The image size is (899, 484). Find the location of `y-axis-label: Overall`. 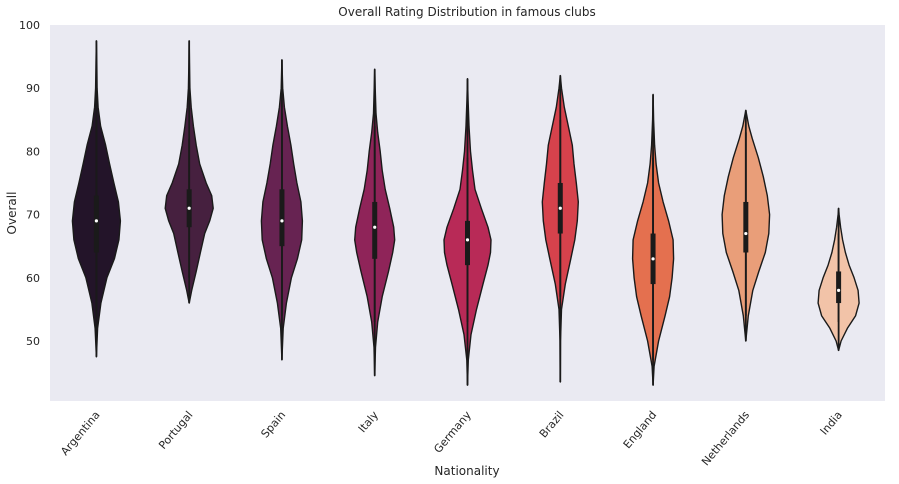

y-axis-label: Overall is located at coordinates (12, 213).